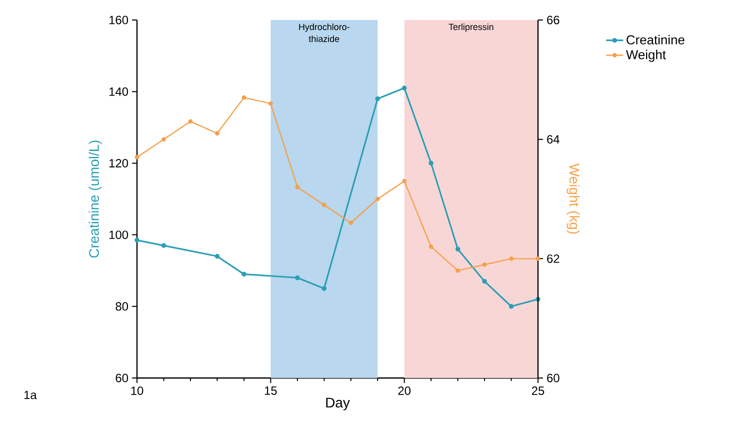 This screenshot has height=427, width=756. What do you see at coordinates (553, 20) in the screenshot?
I see `y2-tick-label: 66` at bounding box center [553, 20].